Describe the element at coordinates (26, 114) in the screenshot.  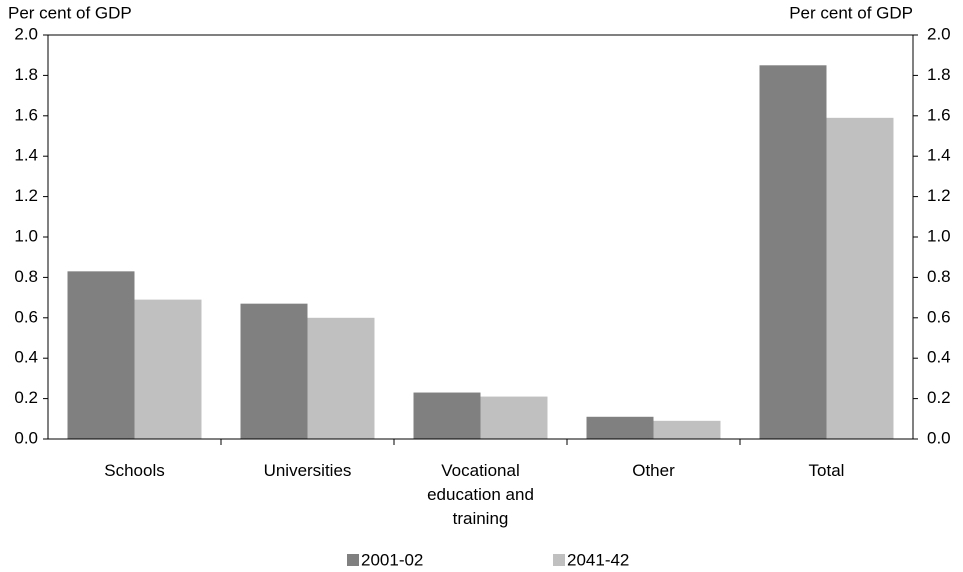
I see `y-tick-label: 1.6` at that location.